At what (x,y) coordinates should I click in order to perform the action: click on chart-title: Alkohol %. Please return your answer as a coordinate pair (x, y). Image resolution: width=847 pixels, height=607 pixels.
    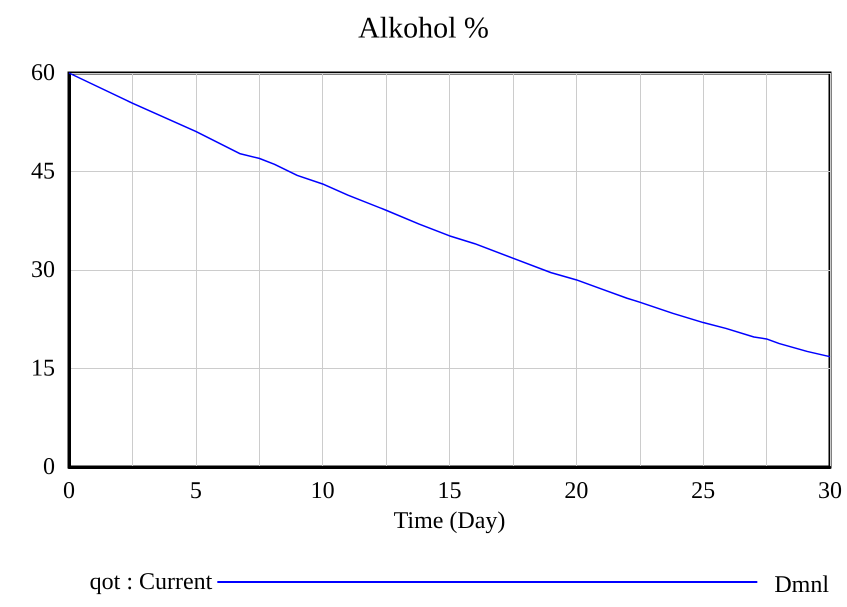
    Looking at the image, I should click on (423, 28).